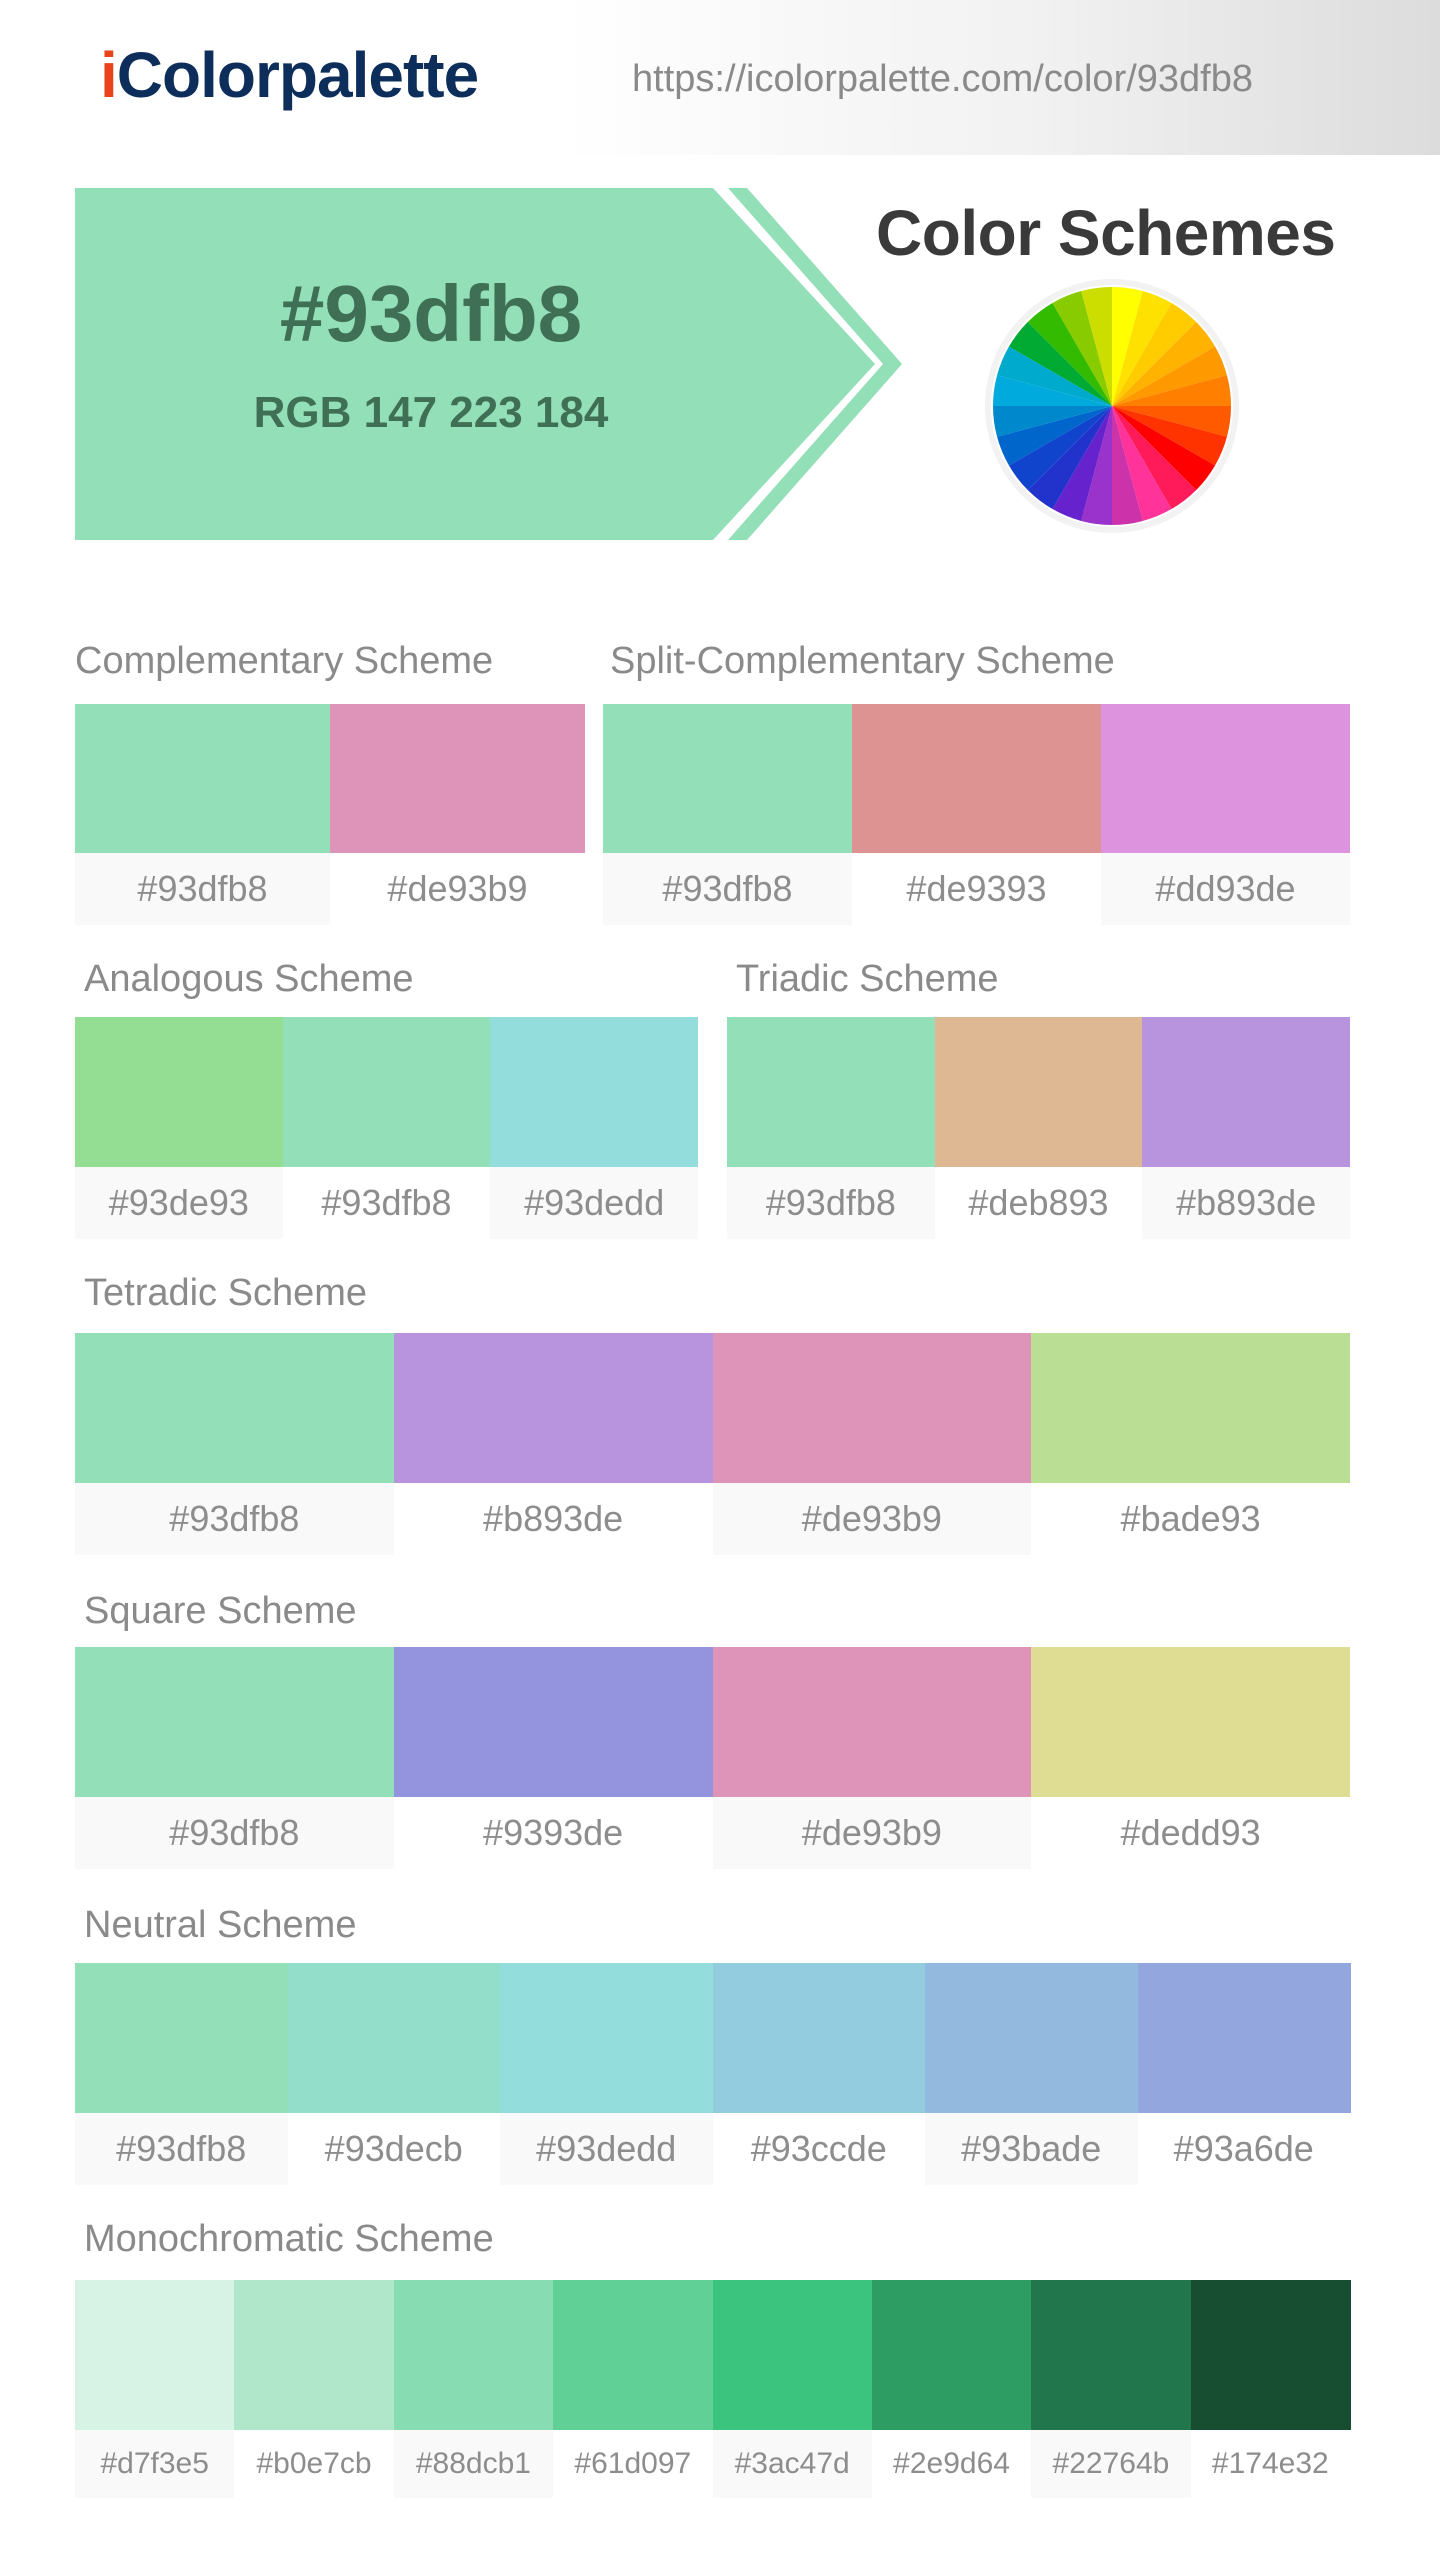  What do you see at coordinates (314, 2463) in the screenshot?
I see `color-hex-label: #b0e7cb` at bounding box center [314, 2463].